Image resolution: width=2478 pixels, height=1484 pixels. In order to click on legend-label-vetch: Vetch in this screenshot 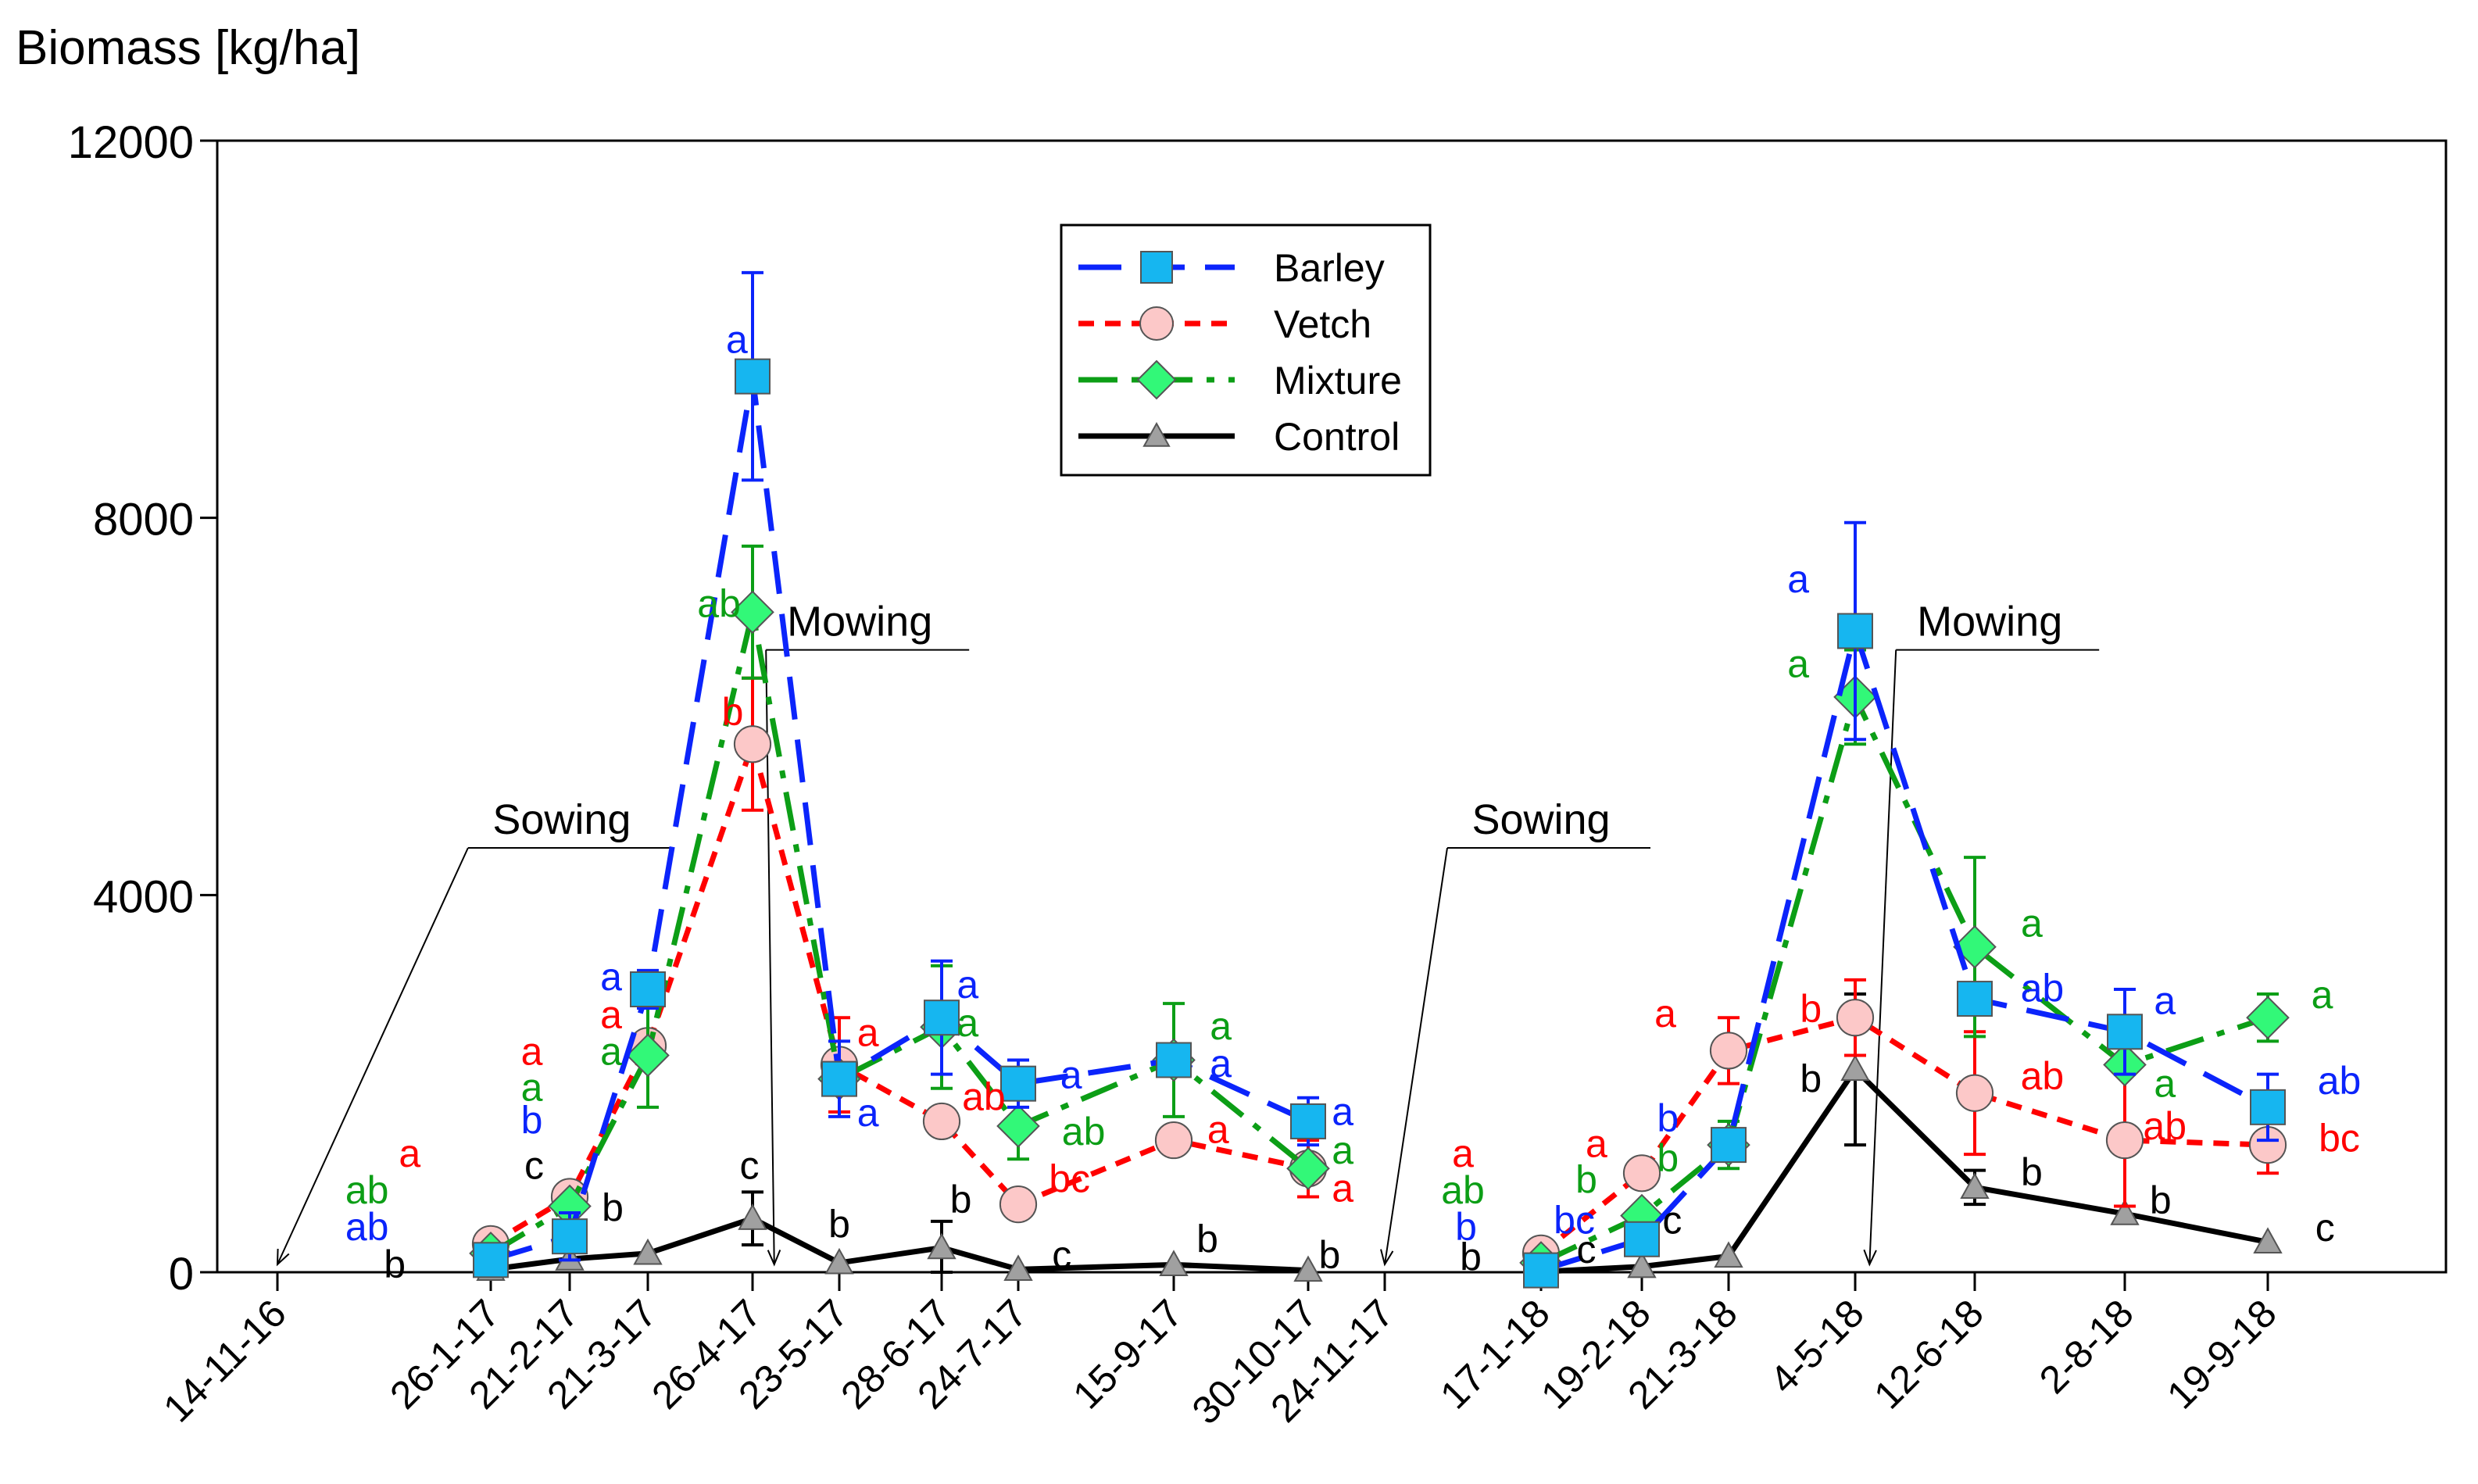, I will do `click(1322, 324)`.